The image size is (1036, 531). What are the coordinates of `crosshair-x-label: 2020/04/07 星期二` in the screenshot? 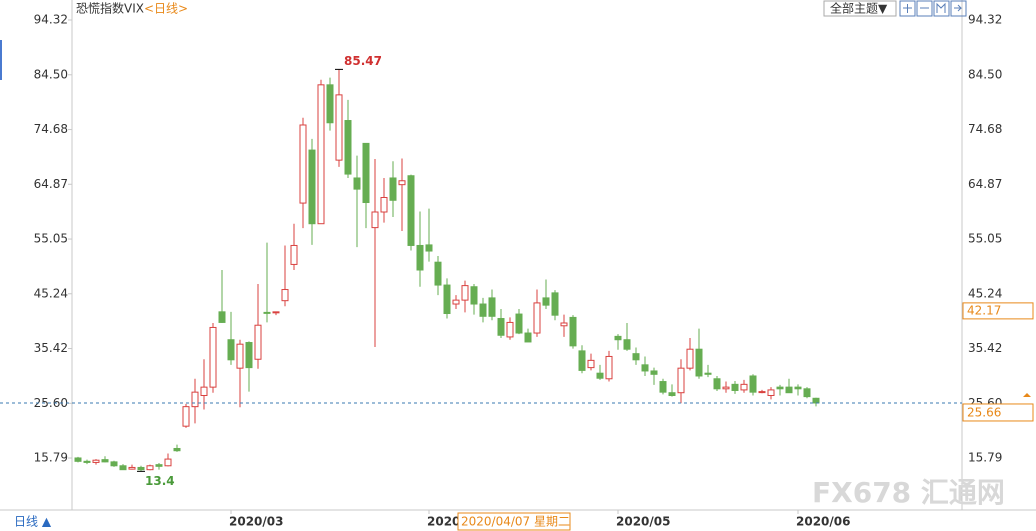 It's located at (515, 522).